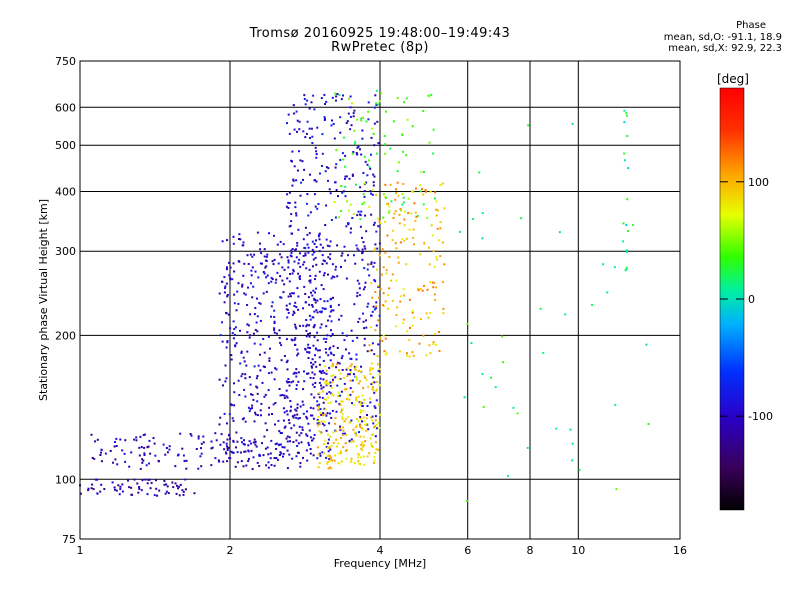  What do you see at coordinates (530, 550) in the screenshot?
I see `x-tick-label: 8` at bounding box center [530, 550].